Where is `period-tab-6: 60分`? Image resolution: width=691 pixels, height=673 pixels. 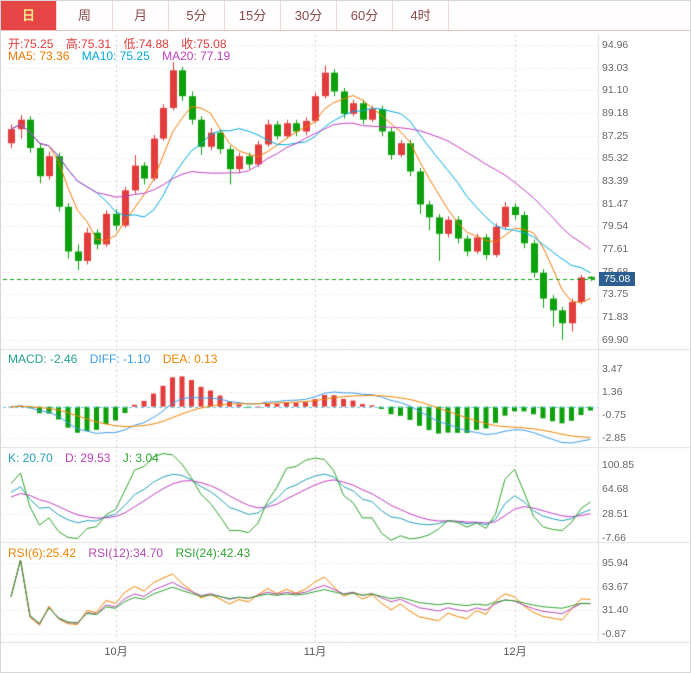
period-tab-6: 60分 is located at coordinates (365, 15).